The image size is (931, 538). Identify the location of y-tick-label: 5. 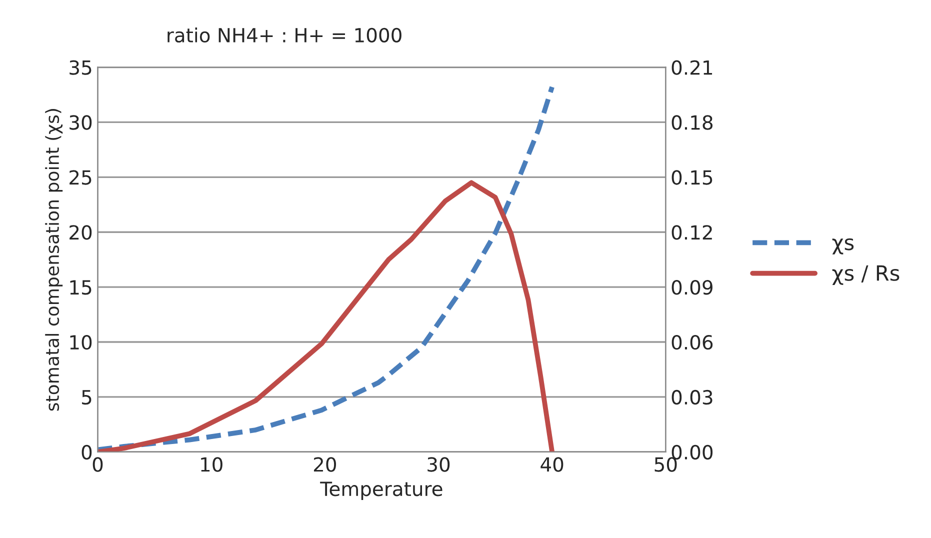
(87, 397).